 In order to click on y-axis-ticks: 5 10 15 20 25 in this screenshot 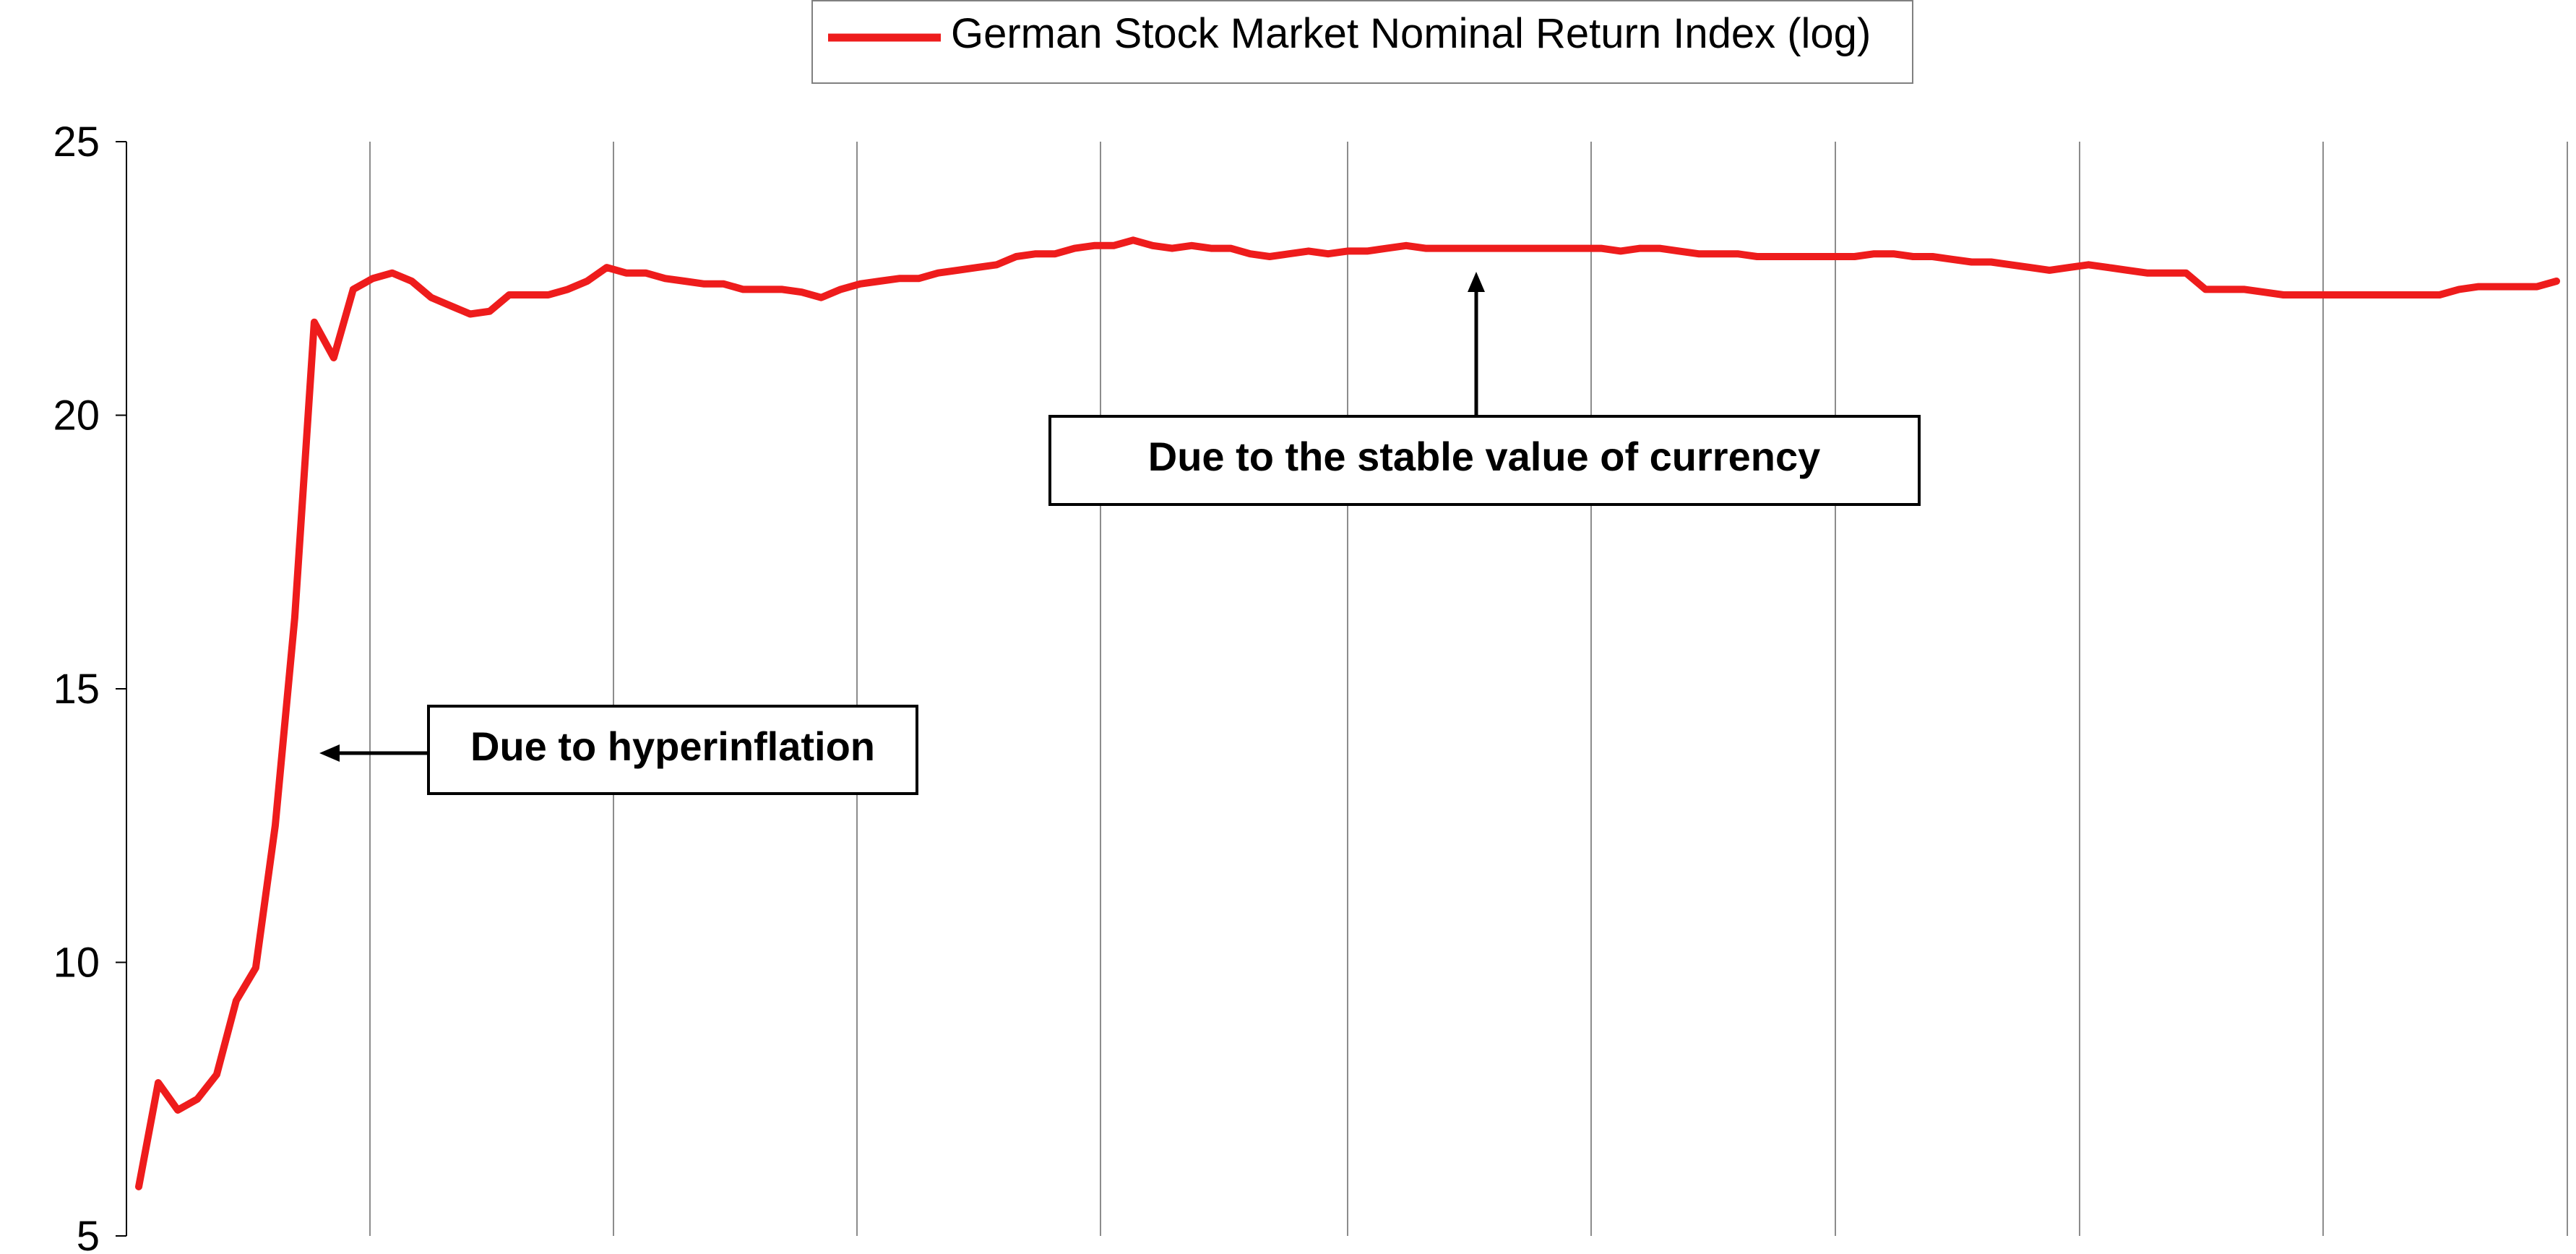, I will do `click(89, 686)`.